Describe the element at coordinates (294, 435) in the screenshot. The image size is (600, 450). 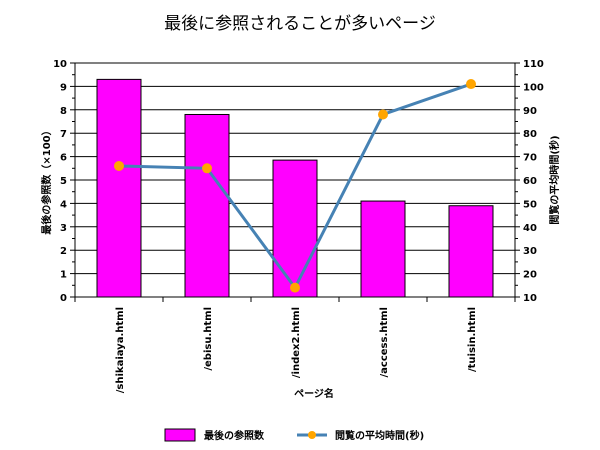
I see `legend: 最後の参照数 閲覧の平均時間(秒)` at that location.